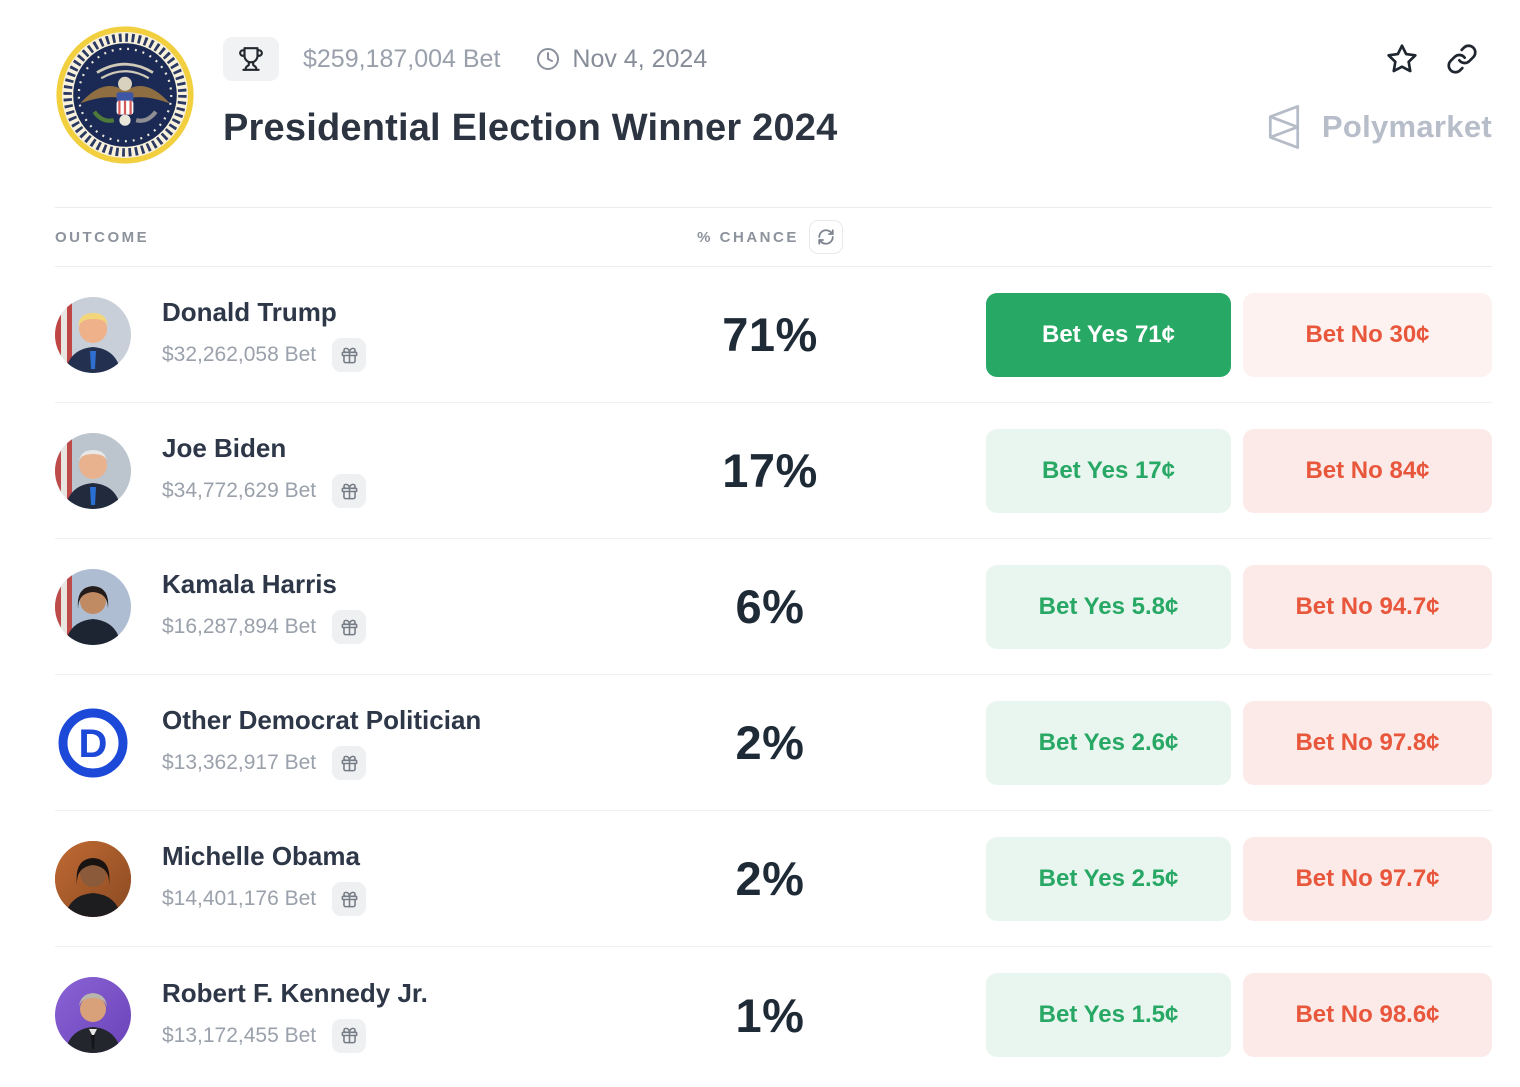 The image size is (1520, 1087). What do you see at coordinates (239, 626) in the screenshot?
I see `outcome-bet-amount: $16,287,894 Bet` at bounding box center [239, 626].